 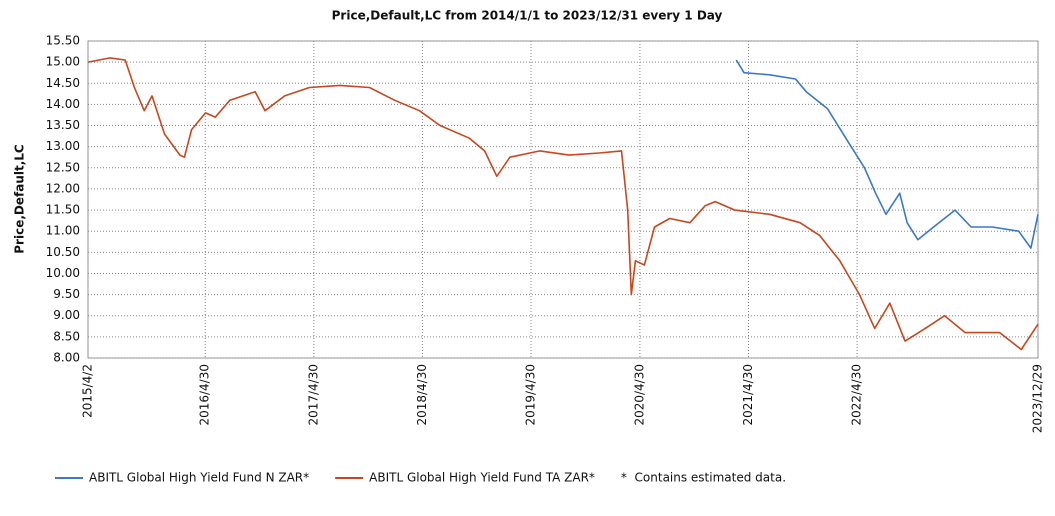 I want to click on y-tick-label: 13.00, so click(x=63, y=146).